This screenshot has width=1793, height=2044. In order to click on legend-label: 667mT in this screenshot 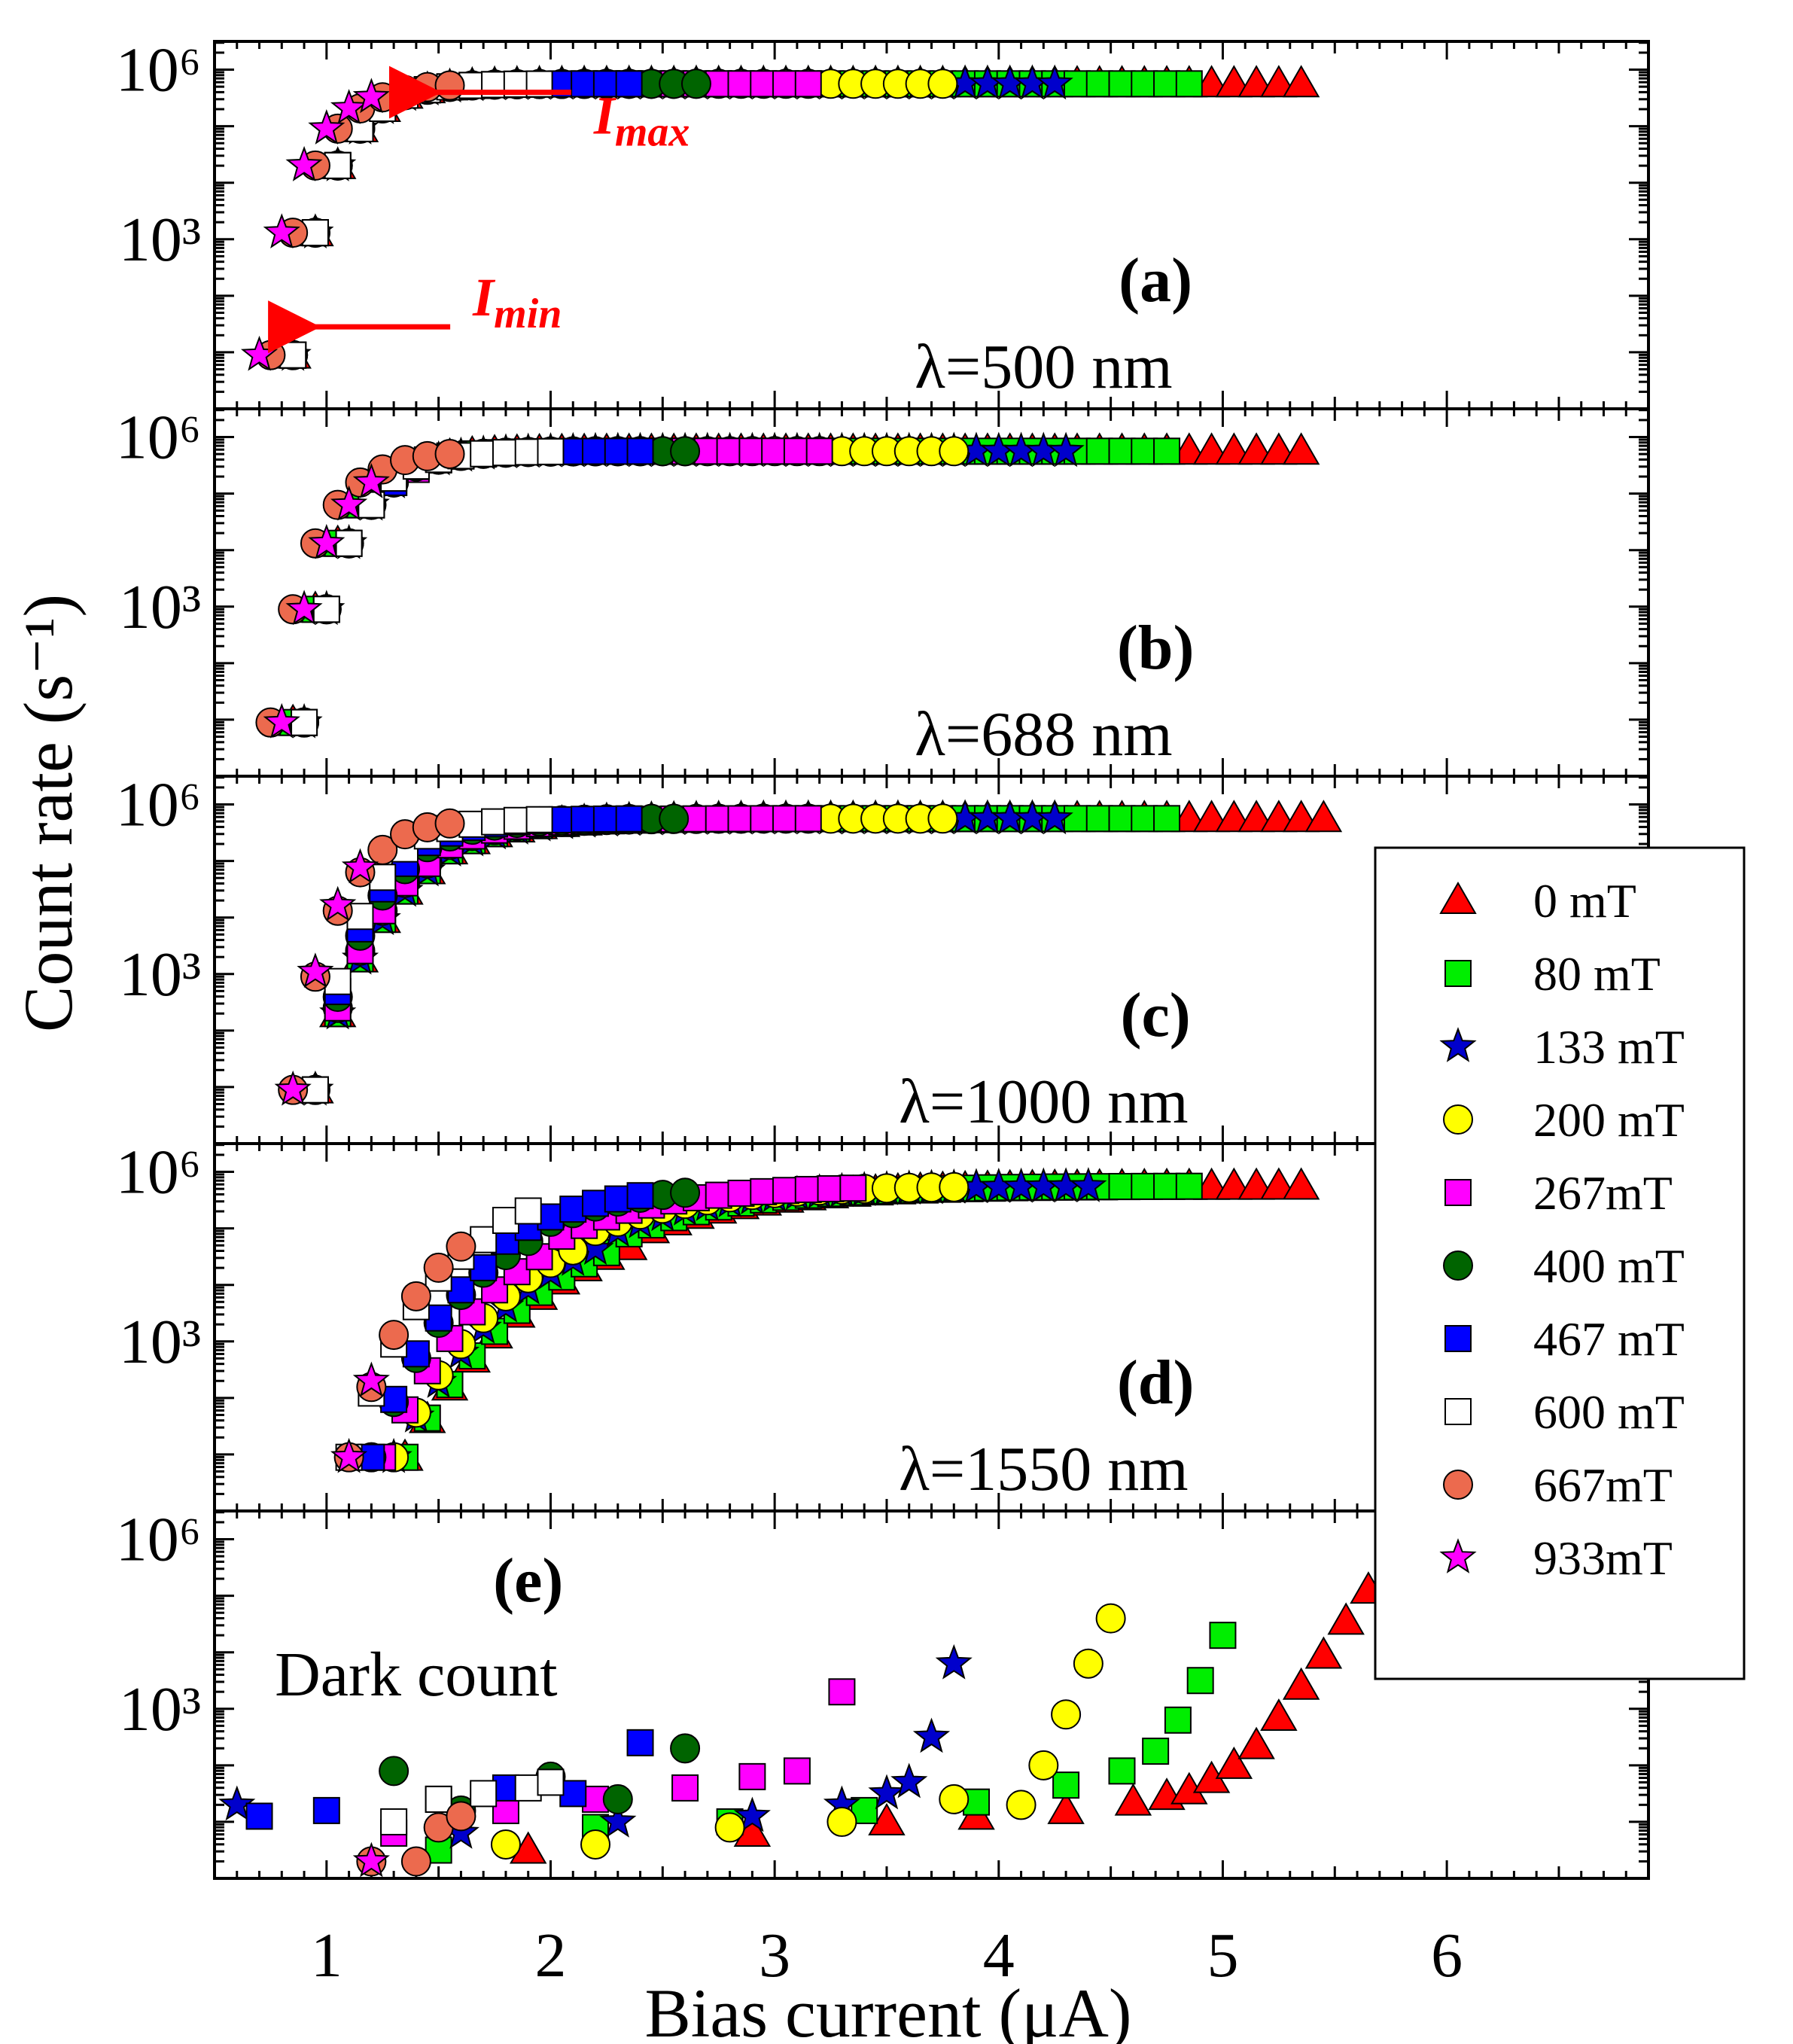, I will do `click(1603, 1485)`.